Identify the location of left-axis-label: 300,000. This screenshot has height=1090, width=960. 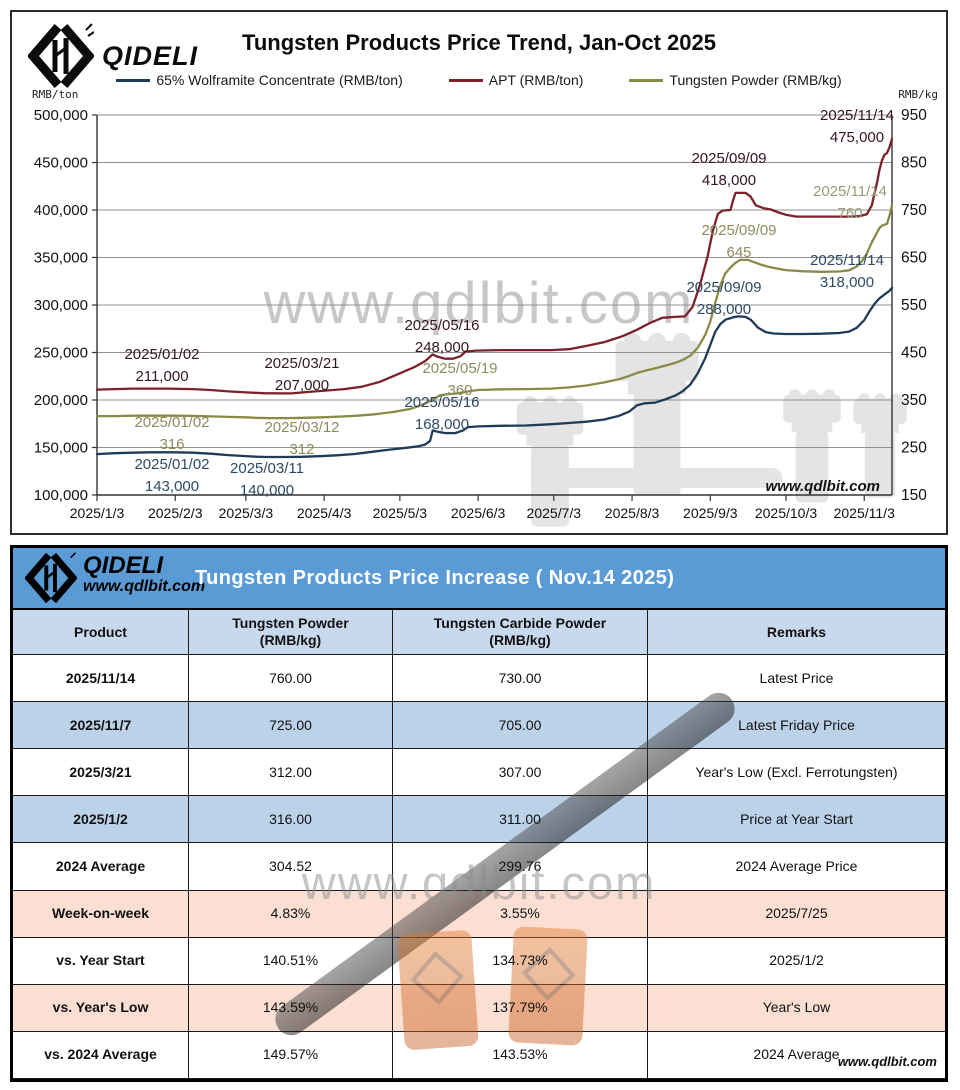
(61, 305).